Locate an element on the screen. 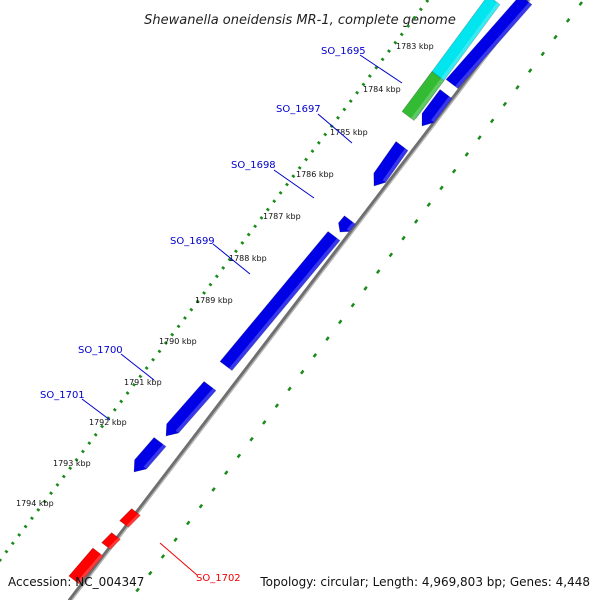 The width and height of the screenshot is (600, 600). gene-so-1702b is located at coordinates (111, 541).